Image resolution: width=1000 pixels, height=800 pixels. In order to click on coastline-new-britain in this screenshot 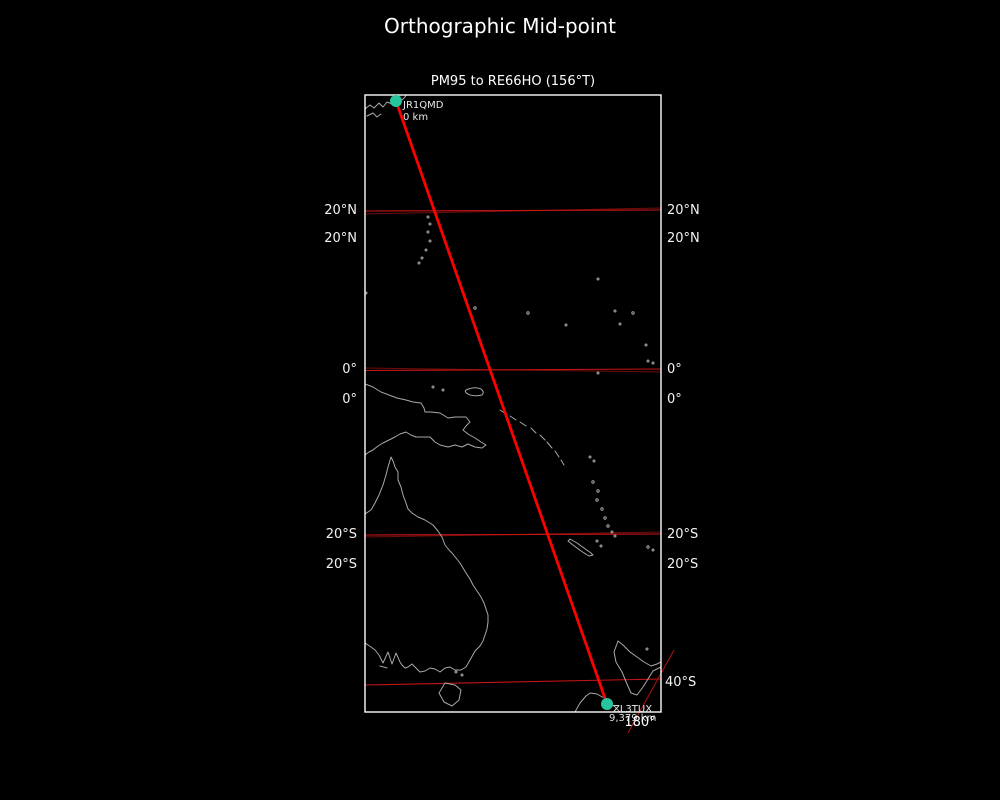, I will do `click(474, 392)`.